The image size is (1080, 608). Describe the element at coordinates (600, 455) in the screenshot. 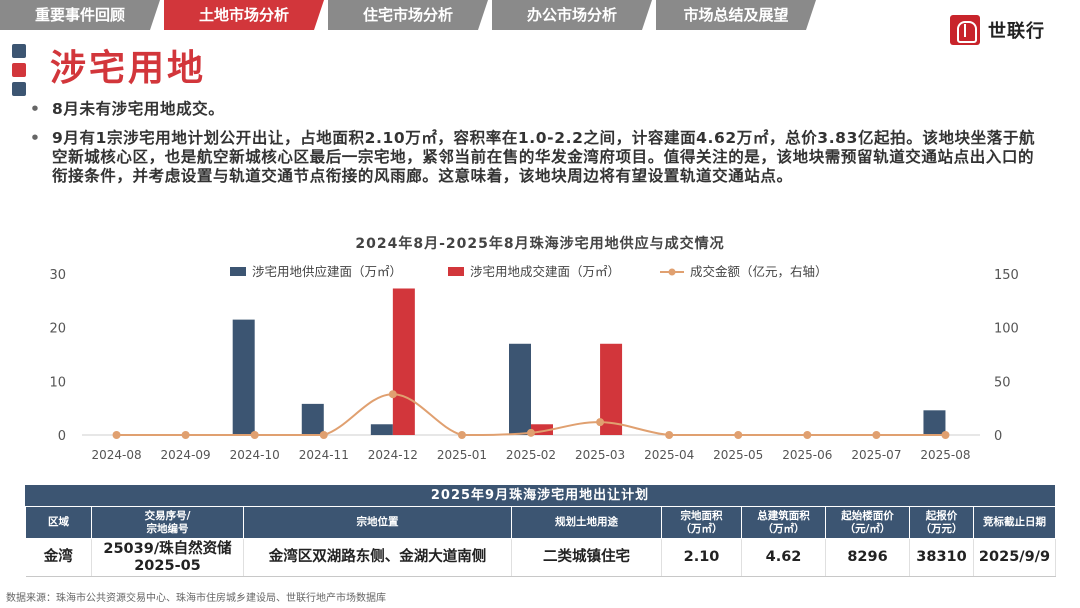

I see `x-tick-label: 2025-03` at that location.